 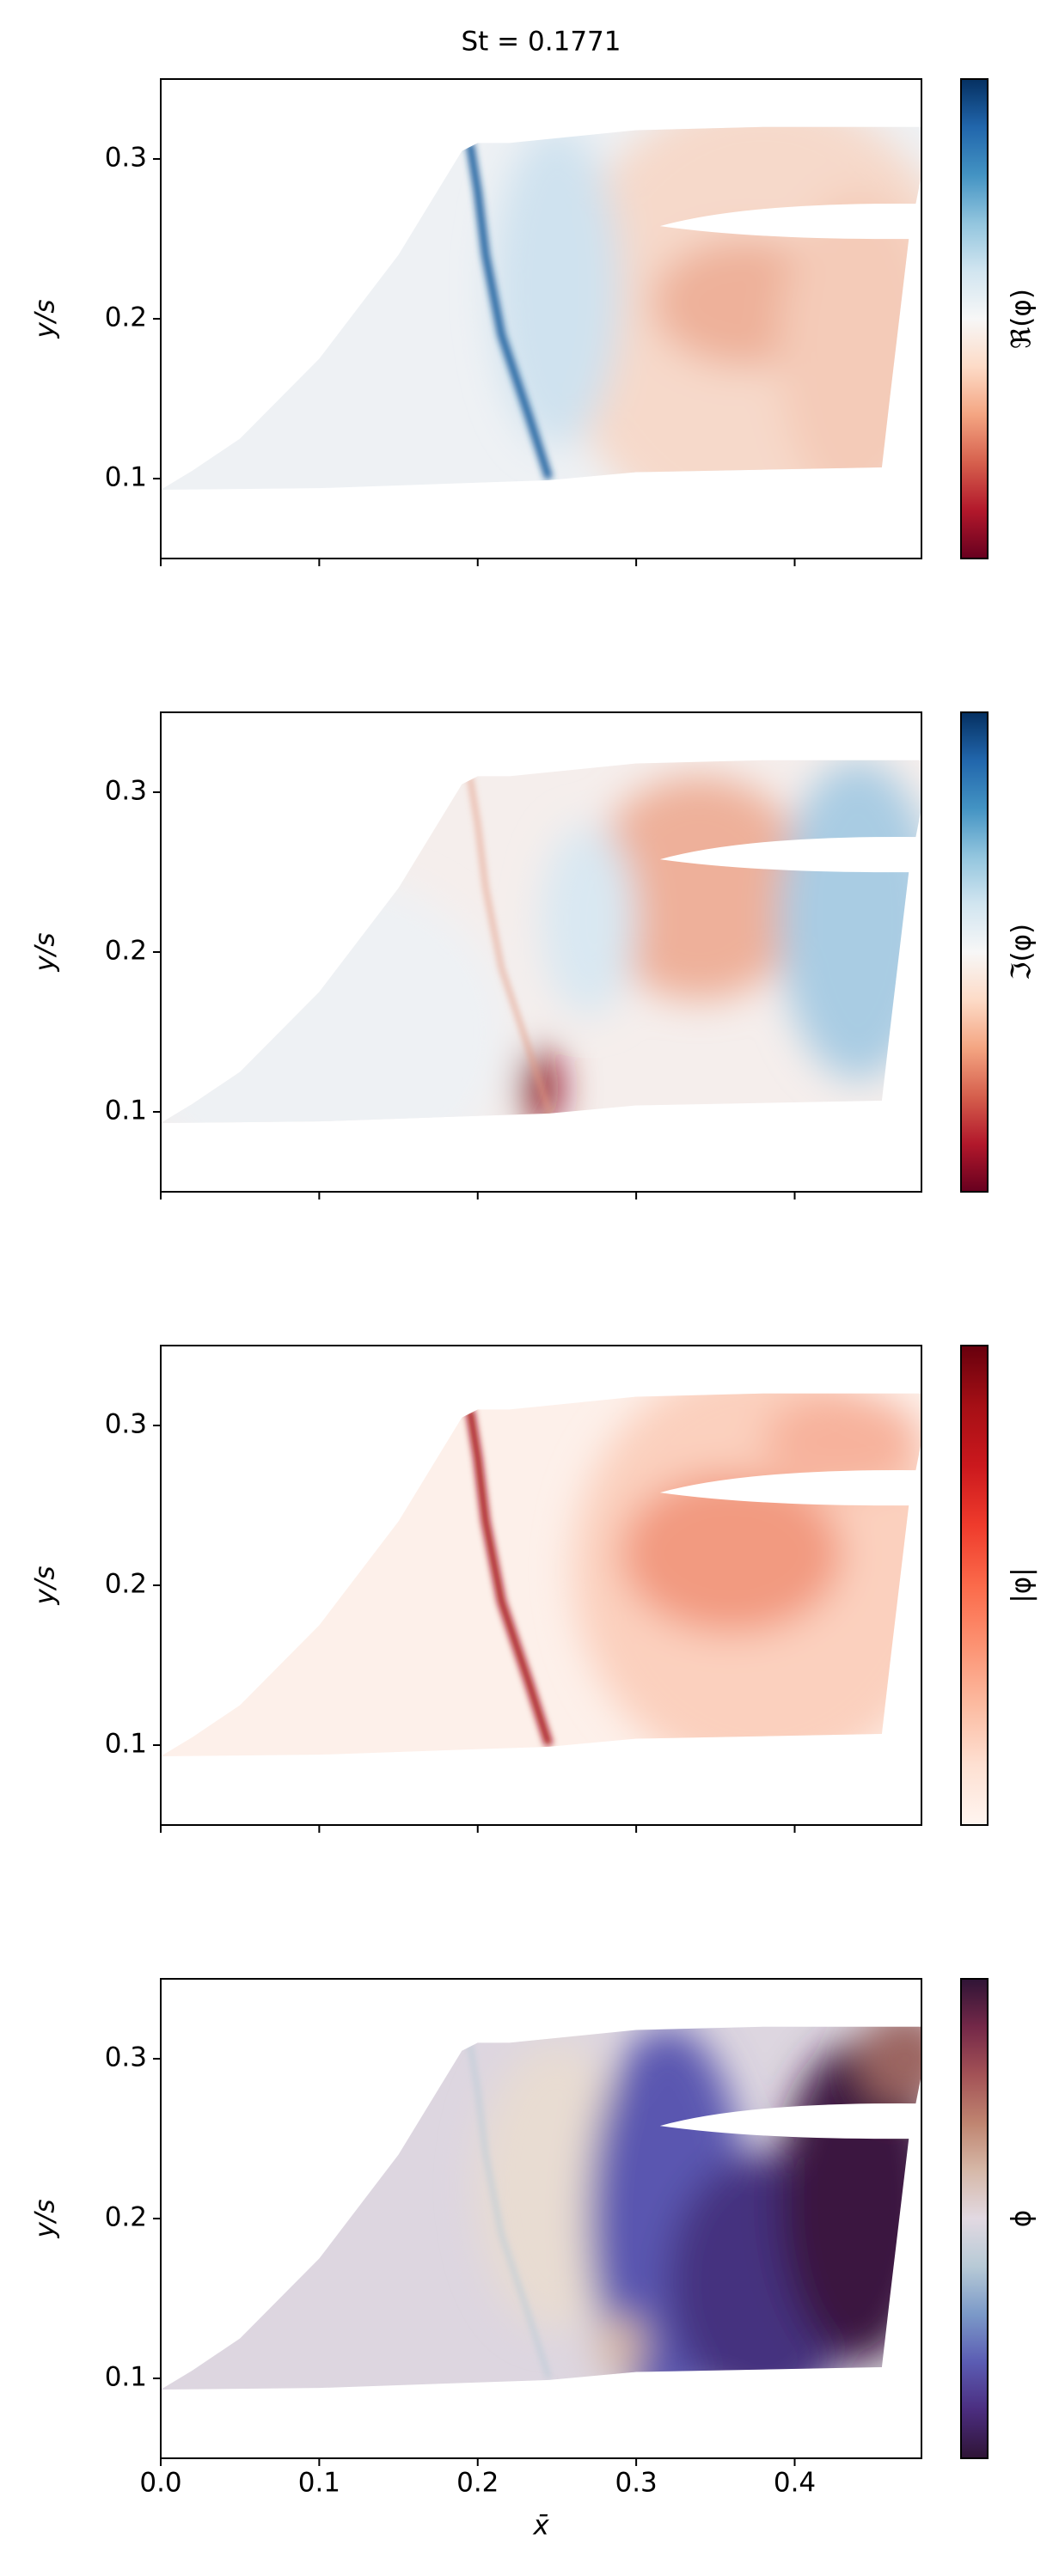 What do you see at coordinates (541, 42) in the screenshot?
I see `chart-title: St = 0.1771` at bounding box center [541, 42].